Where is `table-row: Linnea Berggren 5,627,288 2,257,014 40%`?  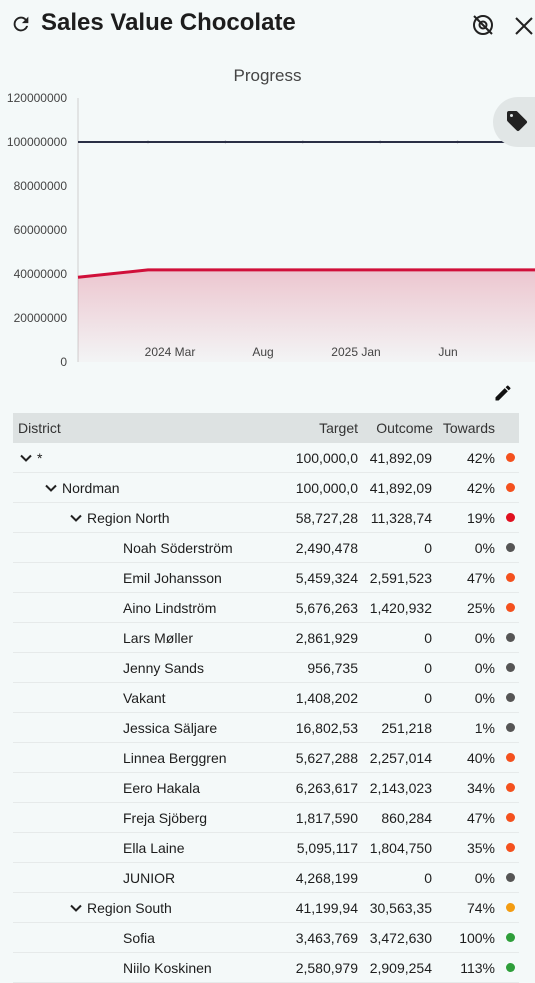 table-row: Linnea Berggren 5,627,288 2,257,014 40% is located at coordinates (266, 758).